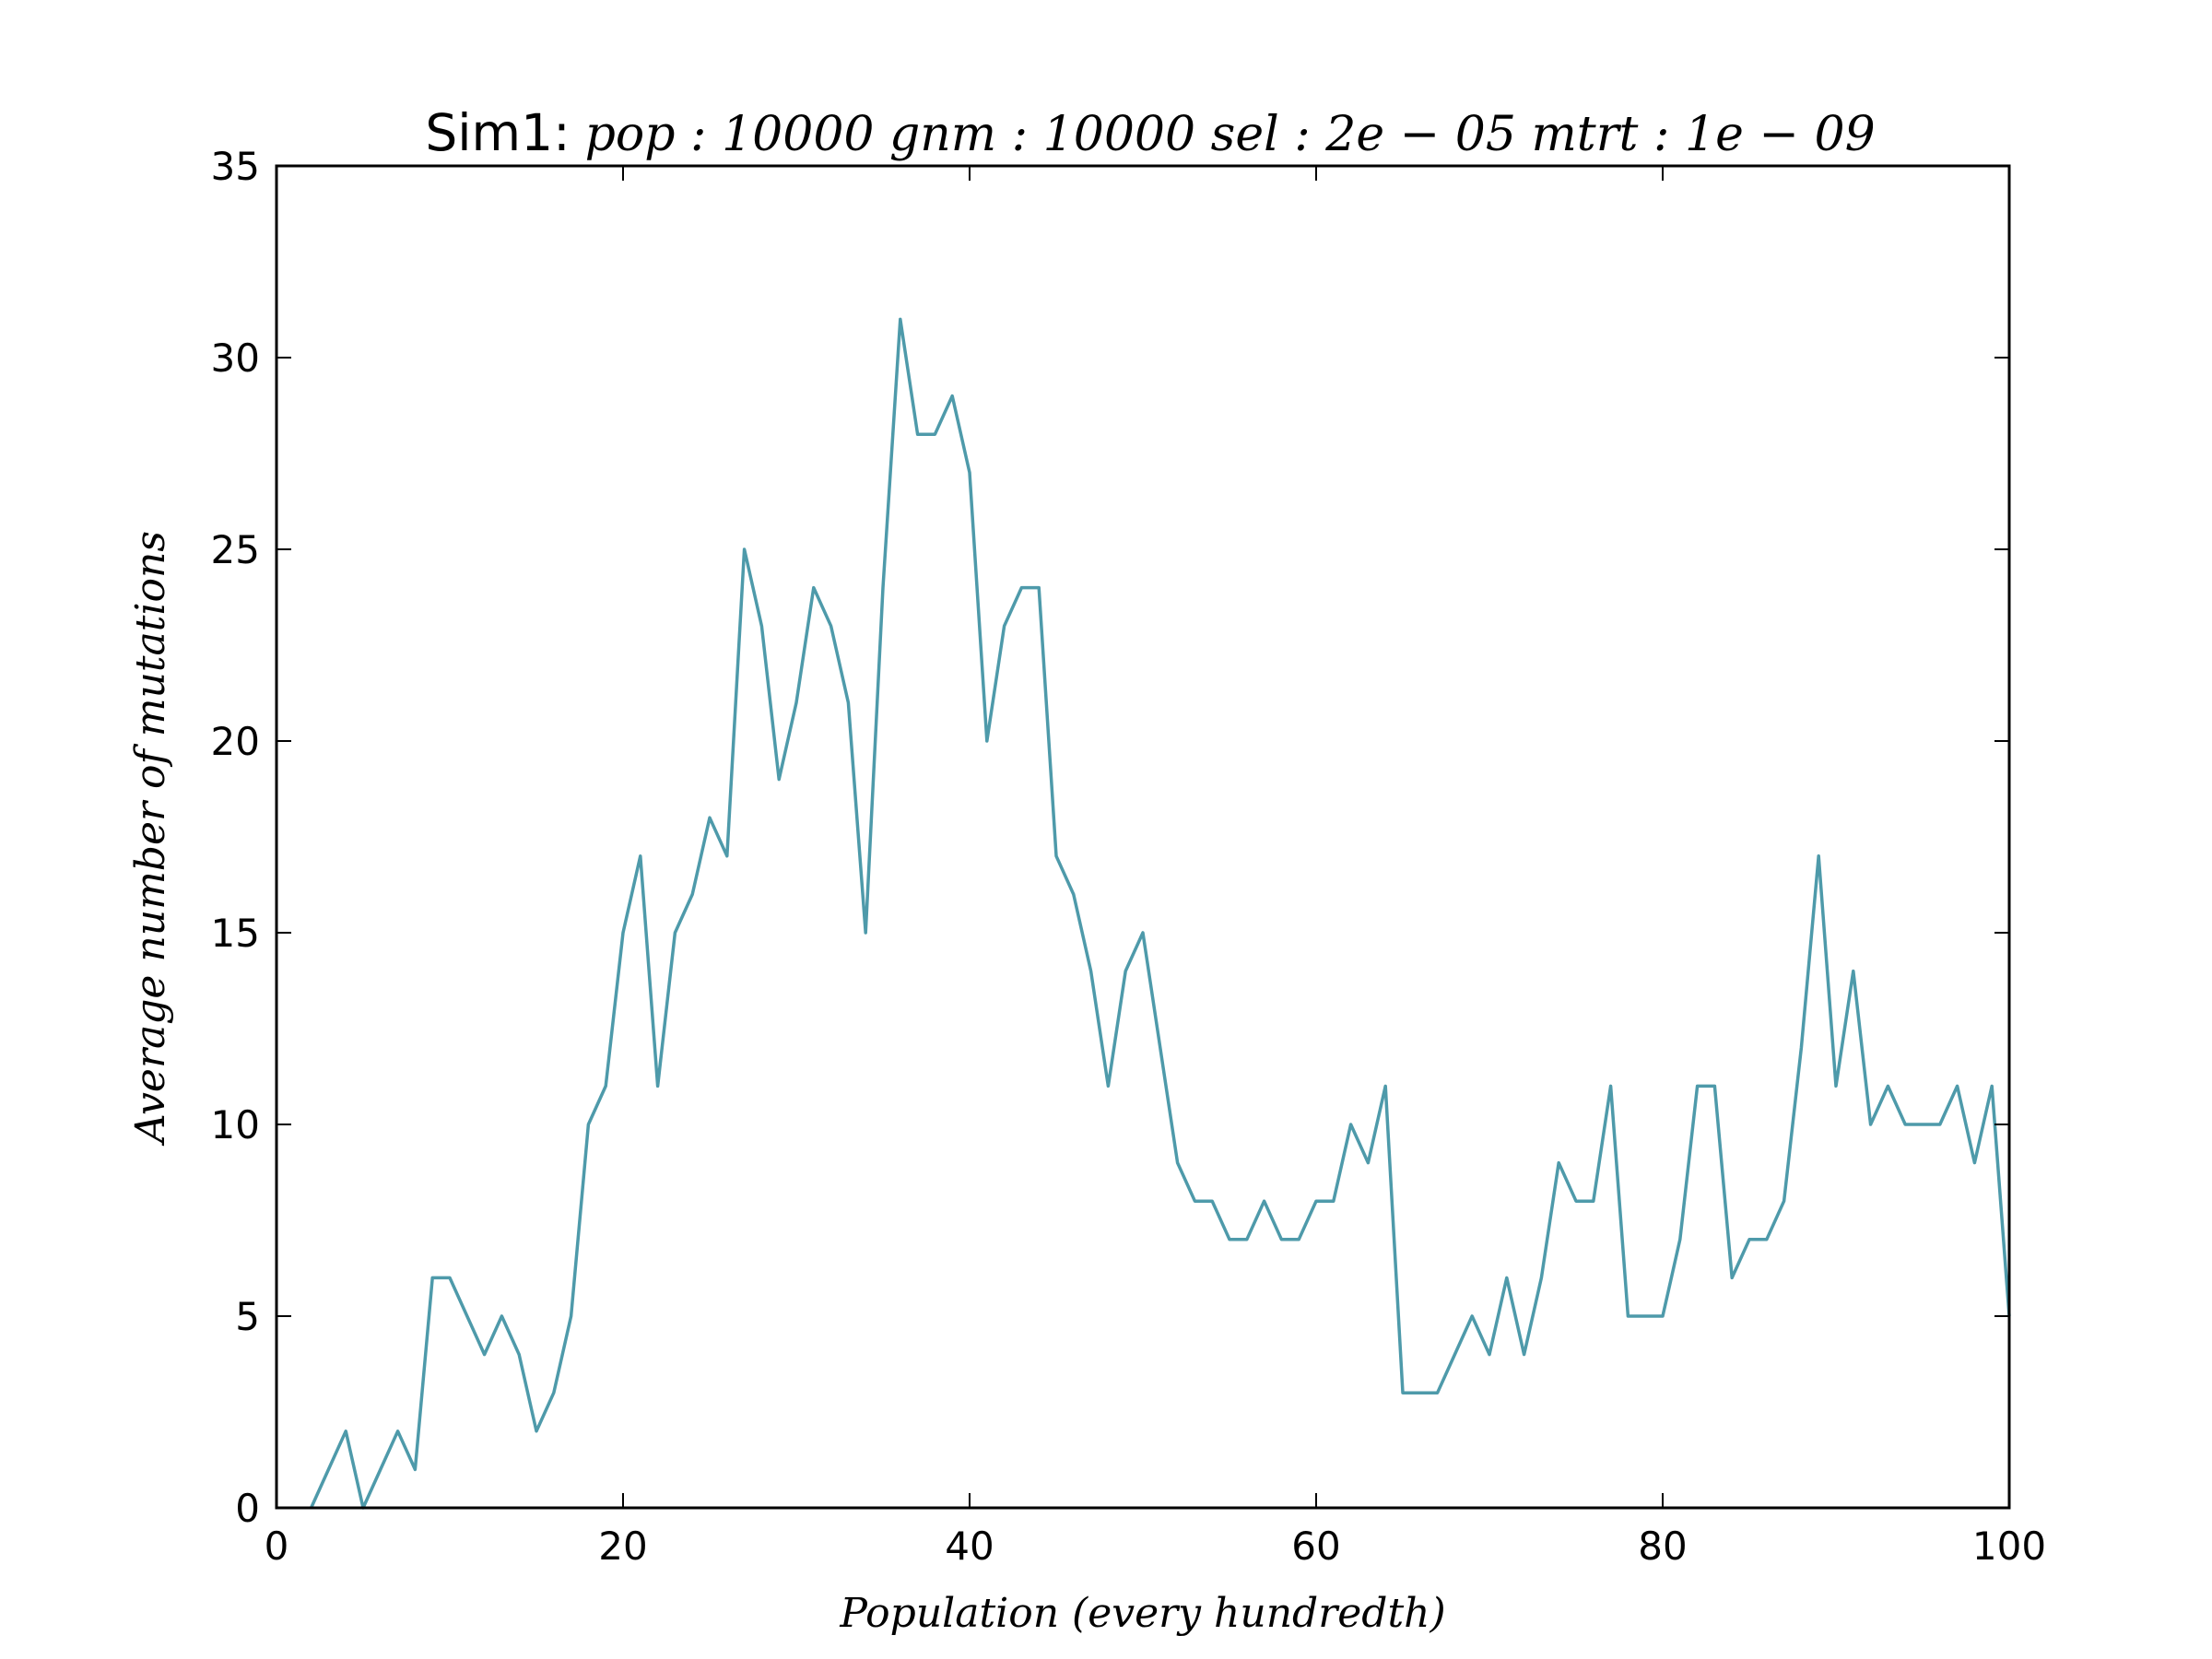  Describe the element at coordinates (235, 741) in the screenshot. I see `y-tick-label: 20` at that location.